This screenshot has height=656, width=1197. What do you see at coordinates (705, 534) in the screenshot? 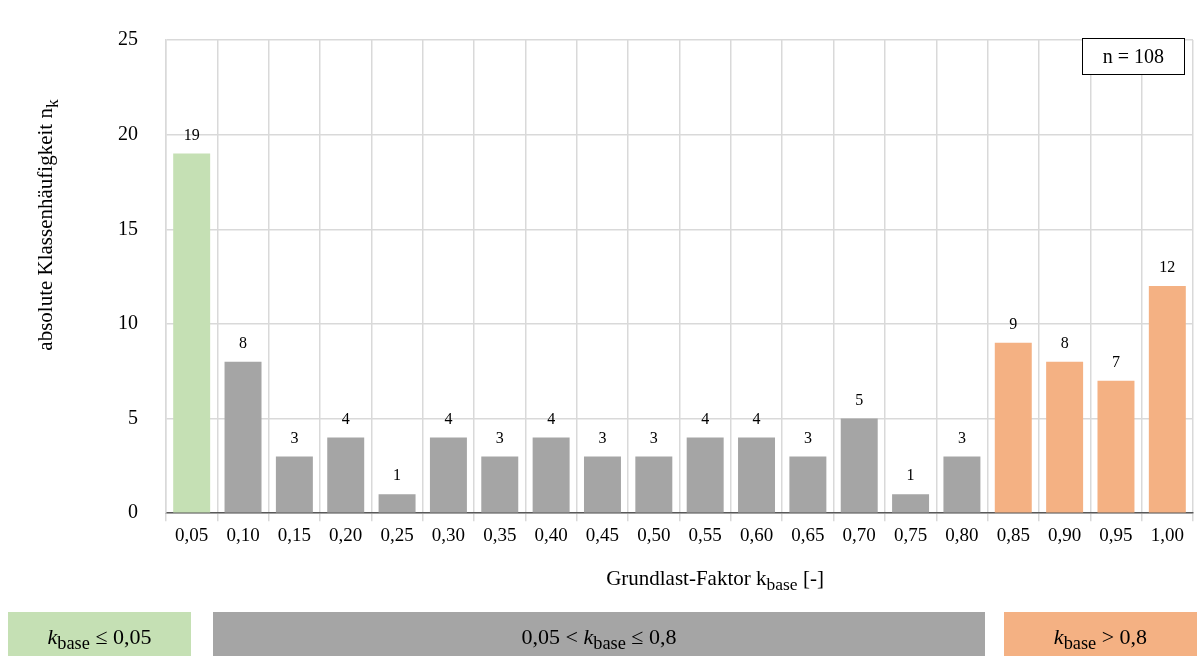
I see `x-tick-label: 0,55` at bounding box center [705, 534].